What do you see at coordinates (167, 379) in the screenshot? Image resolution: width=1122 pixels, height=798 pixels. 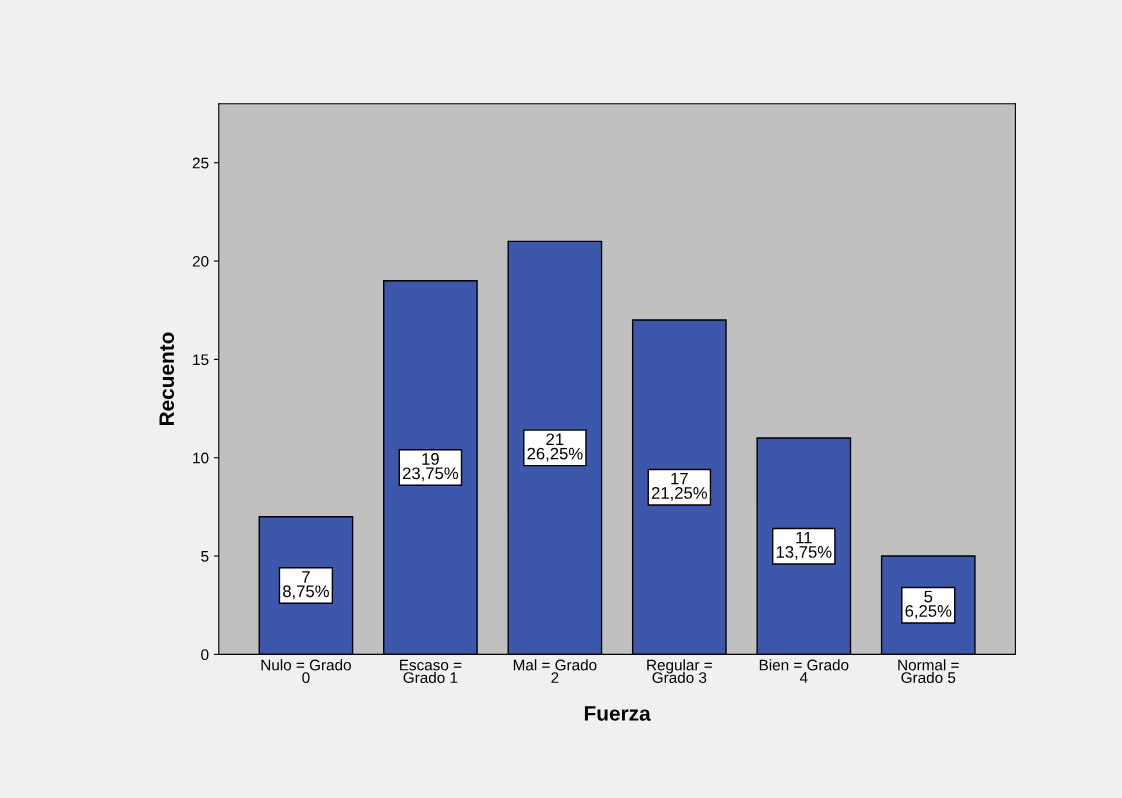 I see `y-axis-title: Recuento` at bounding box center [167, 379].